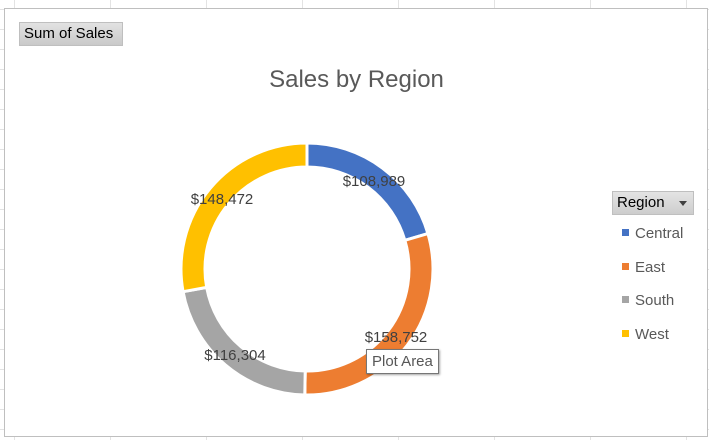 This screenshot has height=440, width=709. I want to click on legend-item-central: Central, so click(652, 234).